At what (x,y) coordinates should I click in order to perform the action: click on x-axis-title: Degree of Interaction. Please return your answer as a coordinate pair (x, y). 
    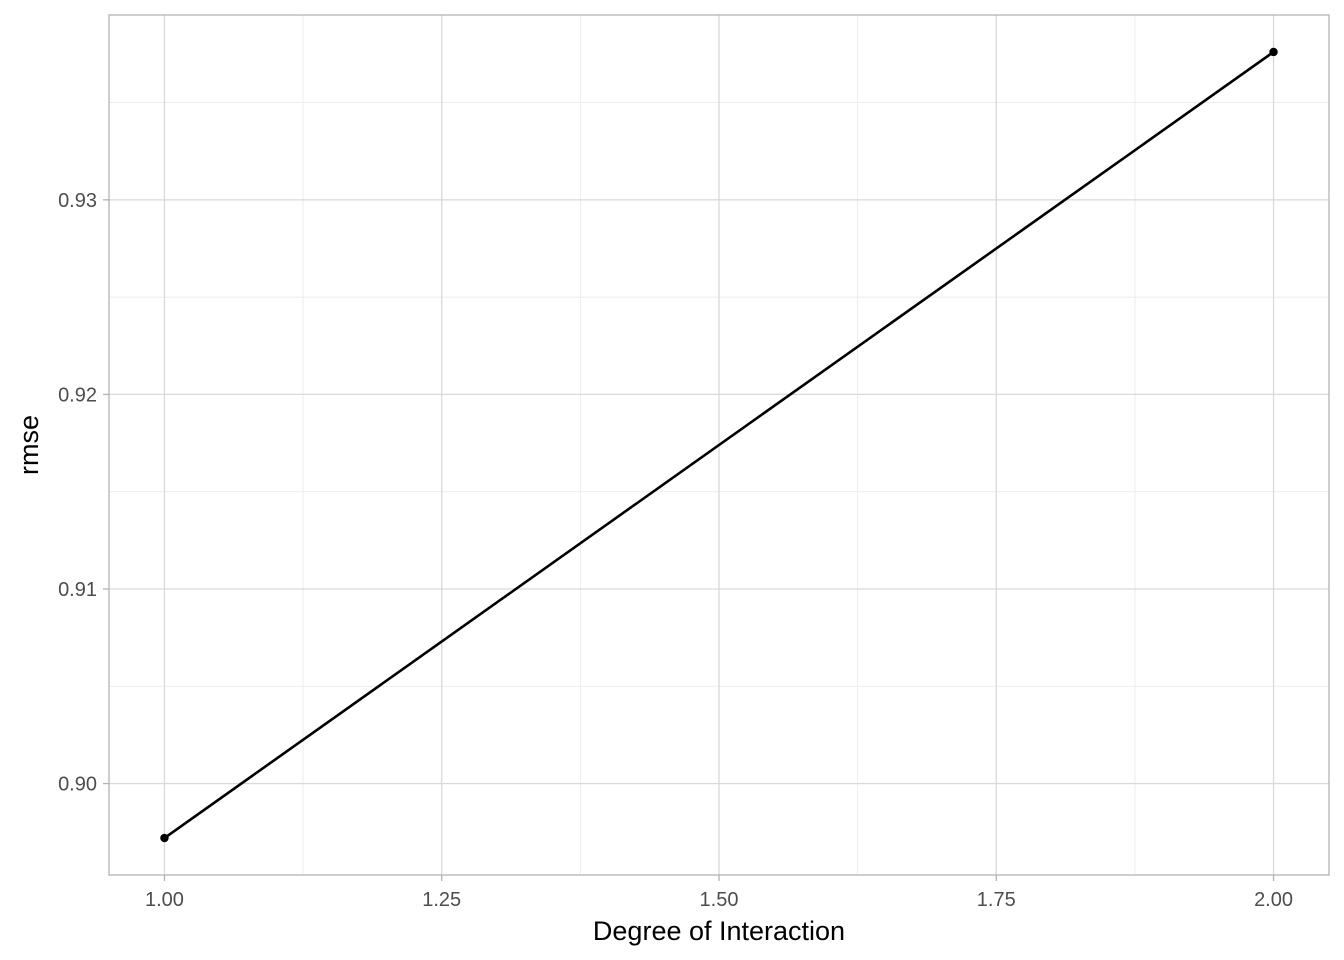
    Looking at the image, I should click on (719, 931).